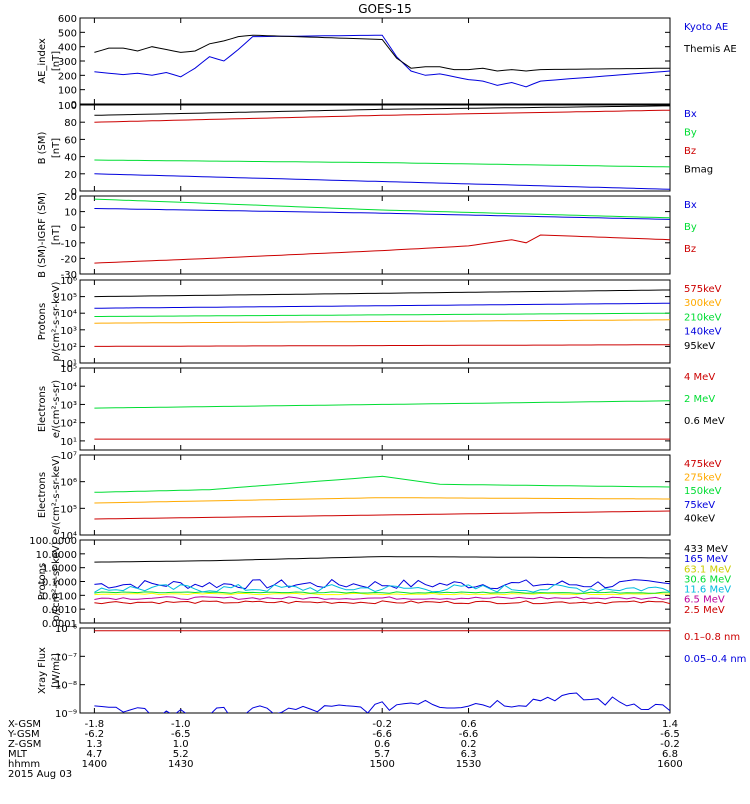 The width and height of the screenshot is (750, 804). I want to click on legend-entry: 30.6 MeV, so click(707, 579).